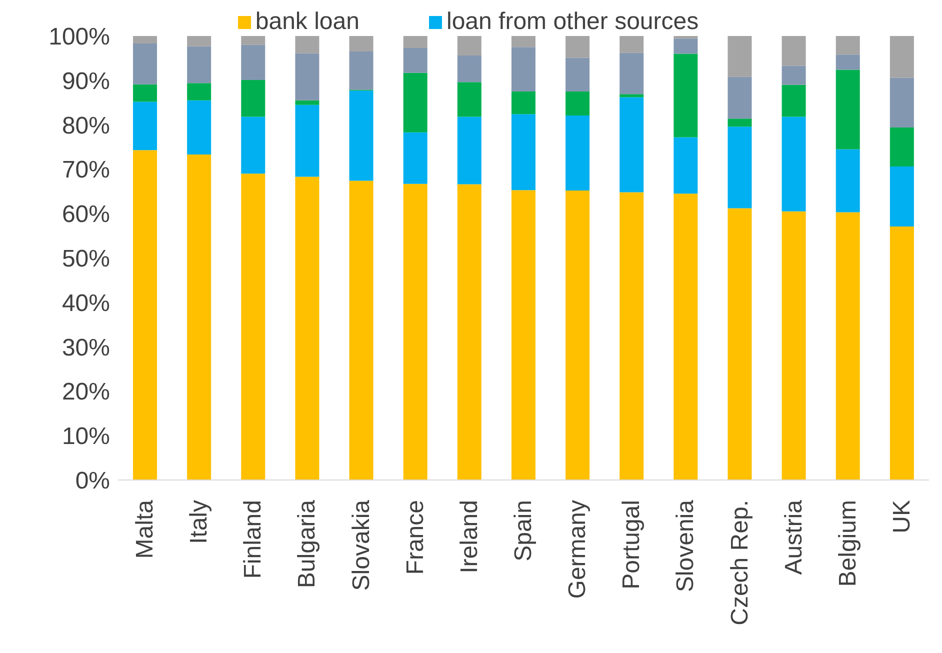 The width and height of the screenshot is (942, 653). Describe the element at coordinates (86, 303) in the screenshot. I see `y-tick-label: 40%` at that location.